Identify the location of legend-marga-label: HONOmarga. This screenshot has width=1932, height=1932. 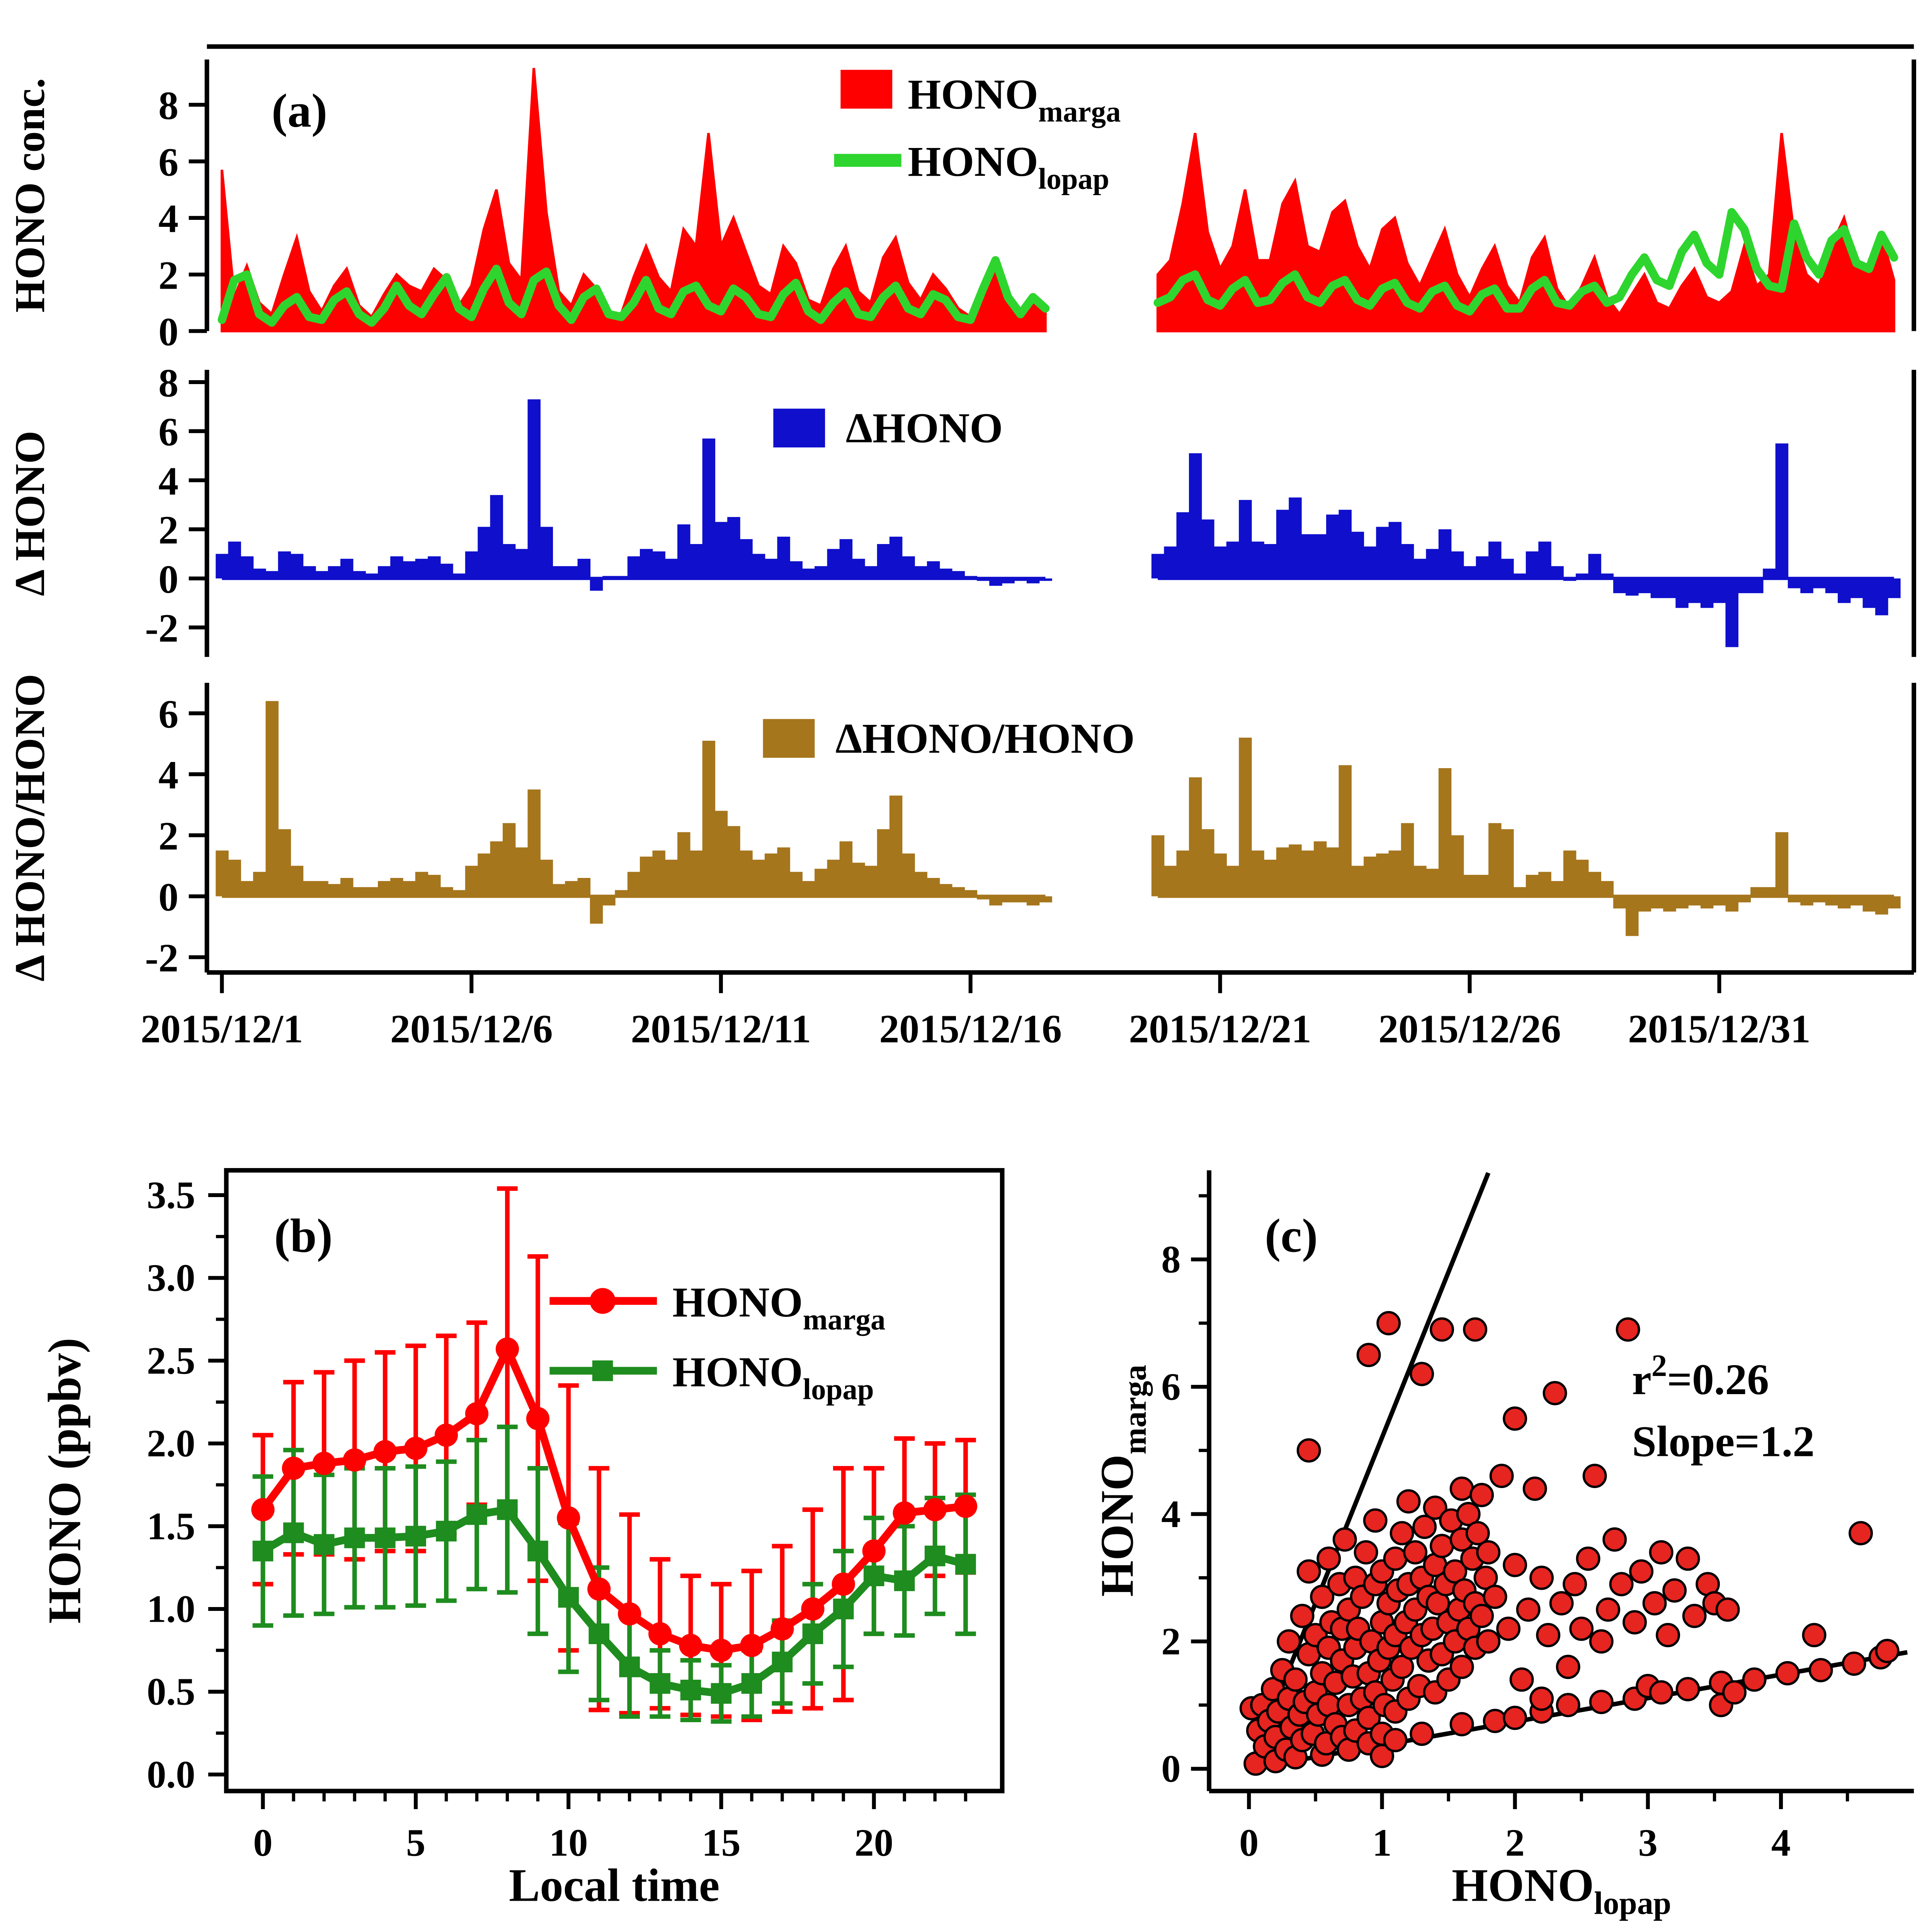
(1014, 99).